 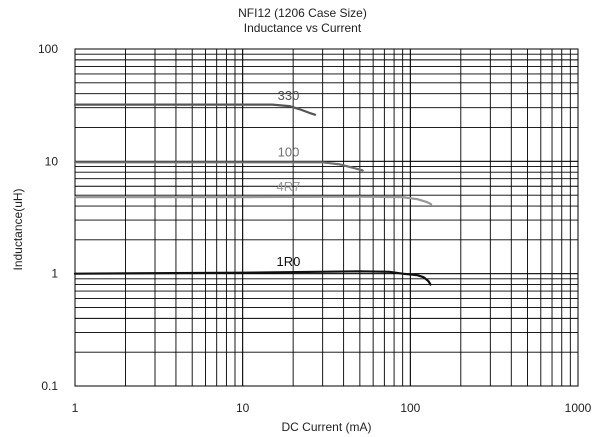 I want to click on y-tick-label: 0.1, so click(x=49, y=386).